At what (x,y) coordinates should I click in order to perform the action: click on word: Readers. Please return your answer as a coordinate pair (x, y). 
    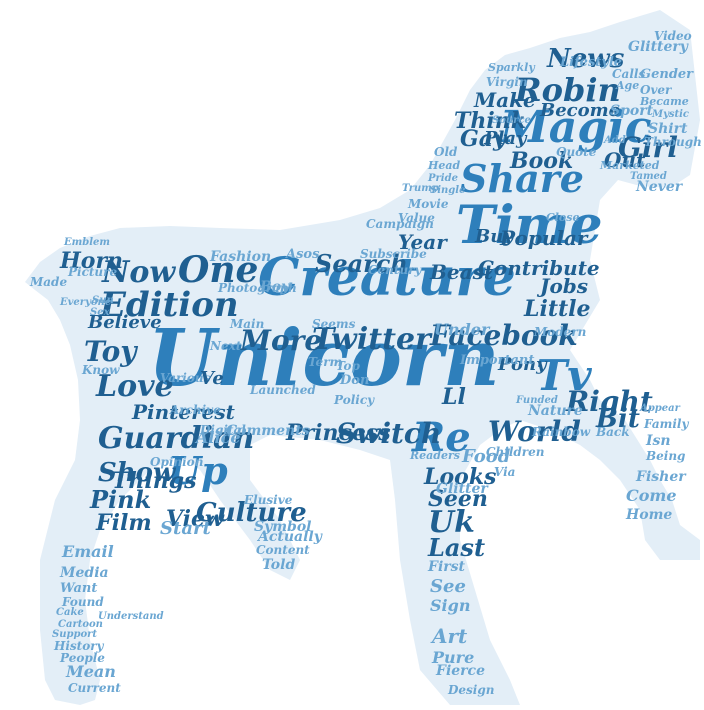
    Looking at the image, I should click on (435, 455).